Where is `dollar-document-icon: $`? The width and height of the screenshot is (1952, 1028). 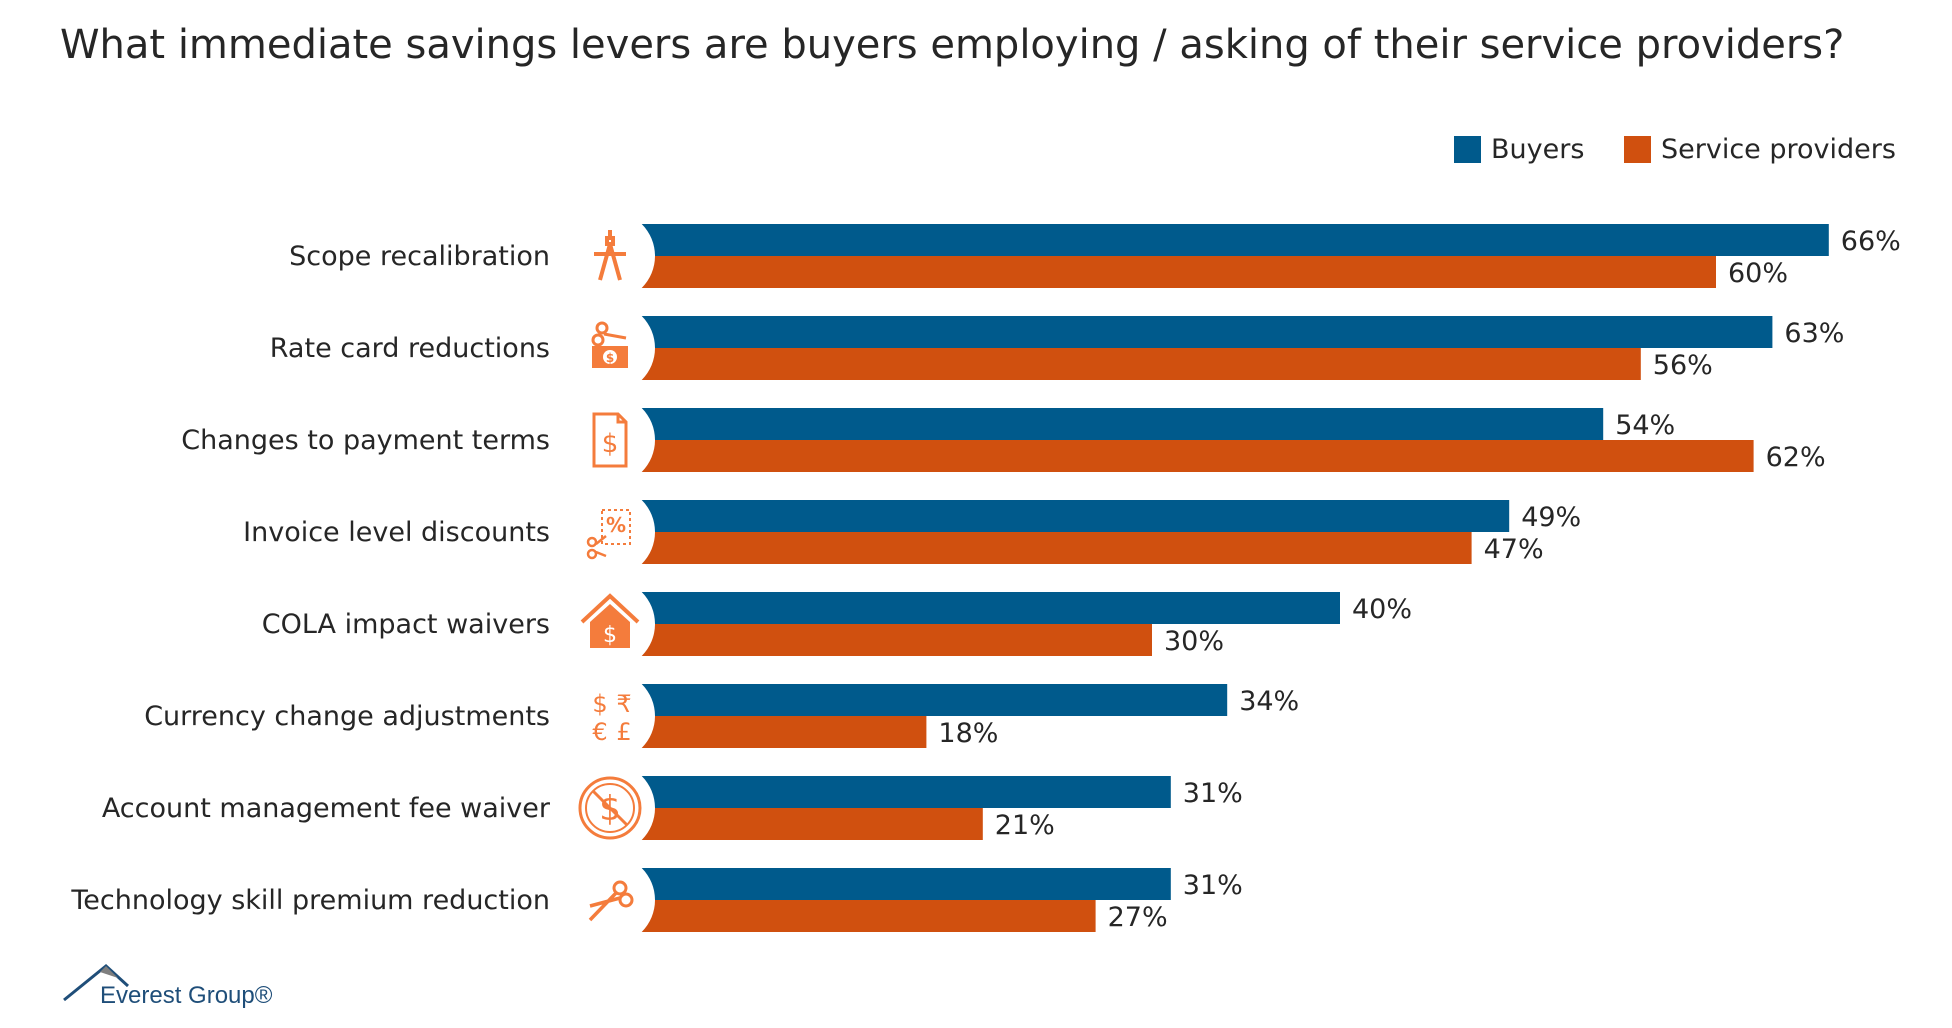 dollar-document-icon: $ is located at coordinates (610, 440).